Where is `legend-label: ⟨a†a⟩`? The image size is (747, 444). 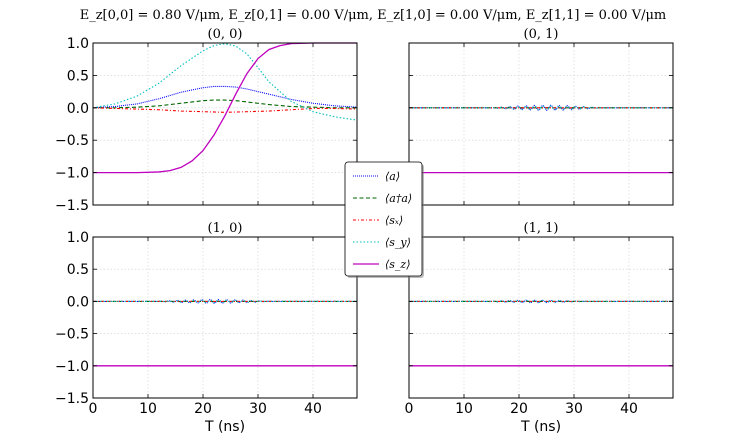 legend-label: ⟨a†a⟩ is located at coordinates (398, 198).